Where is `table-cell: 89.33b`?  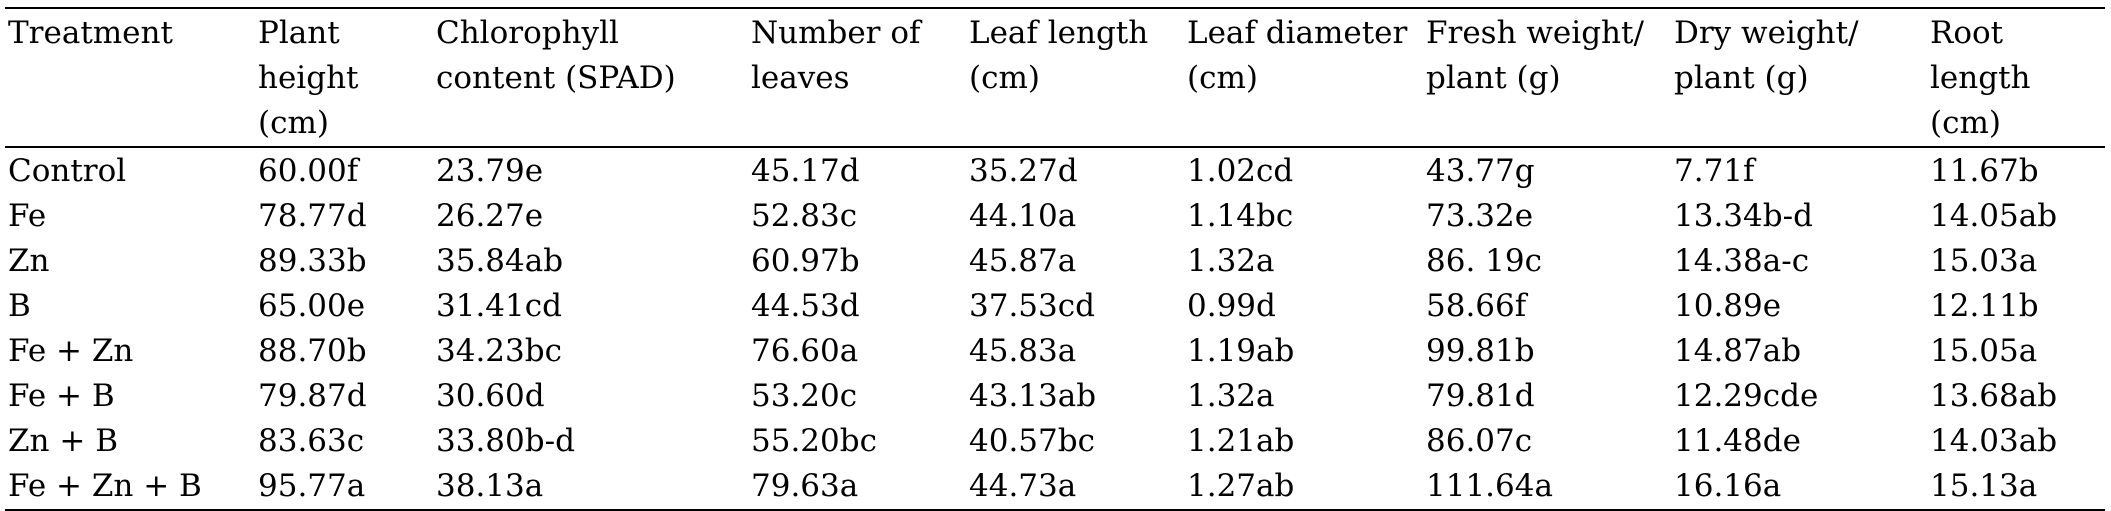
table-cell: 89.33b is located at coordinates (312, 261).